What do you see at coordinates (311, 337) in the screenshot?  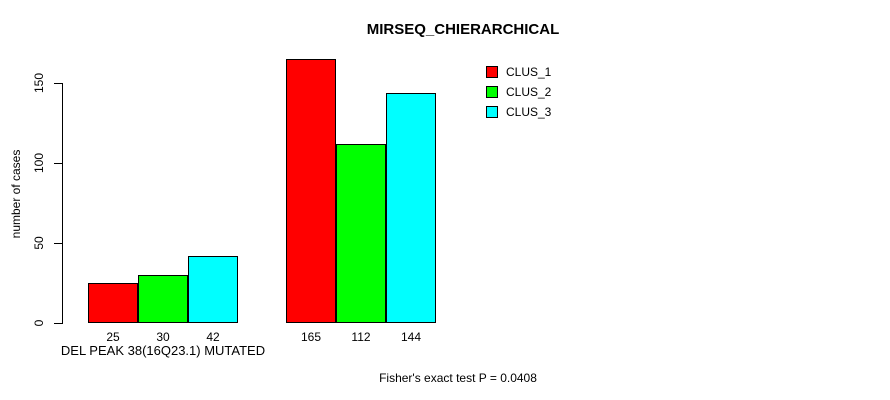 I see `bar-value-label: 165` at bounding box center [311, 337].